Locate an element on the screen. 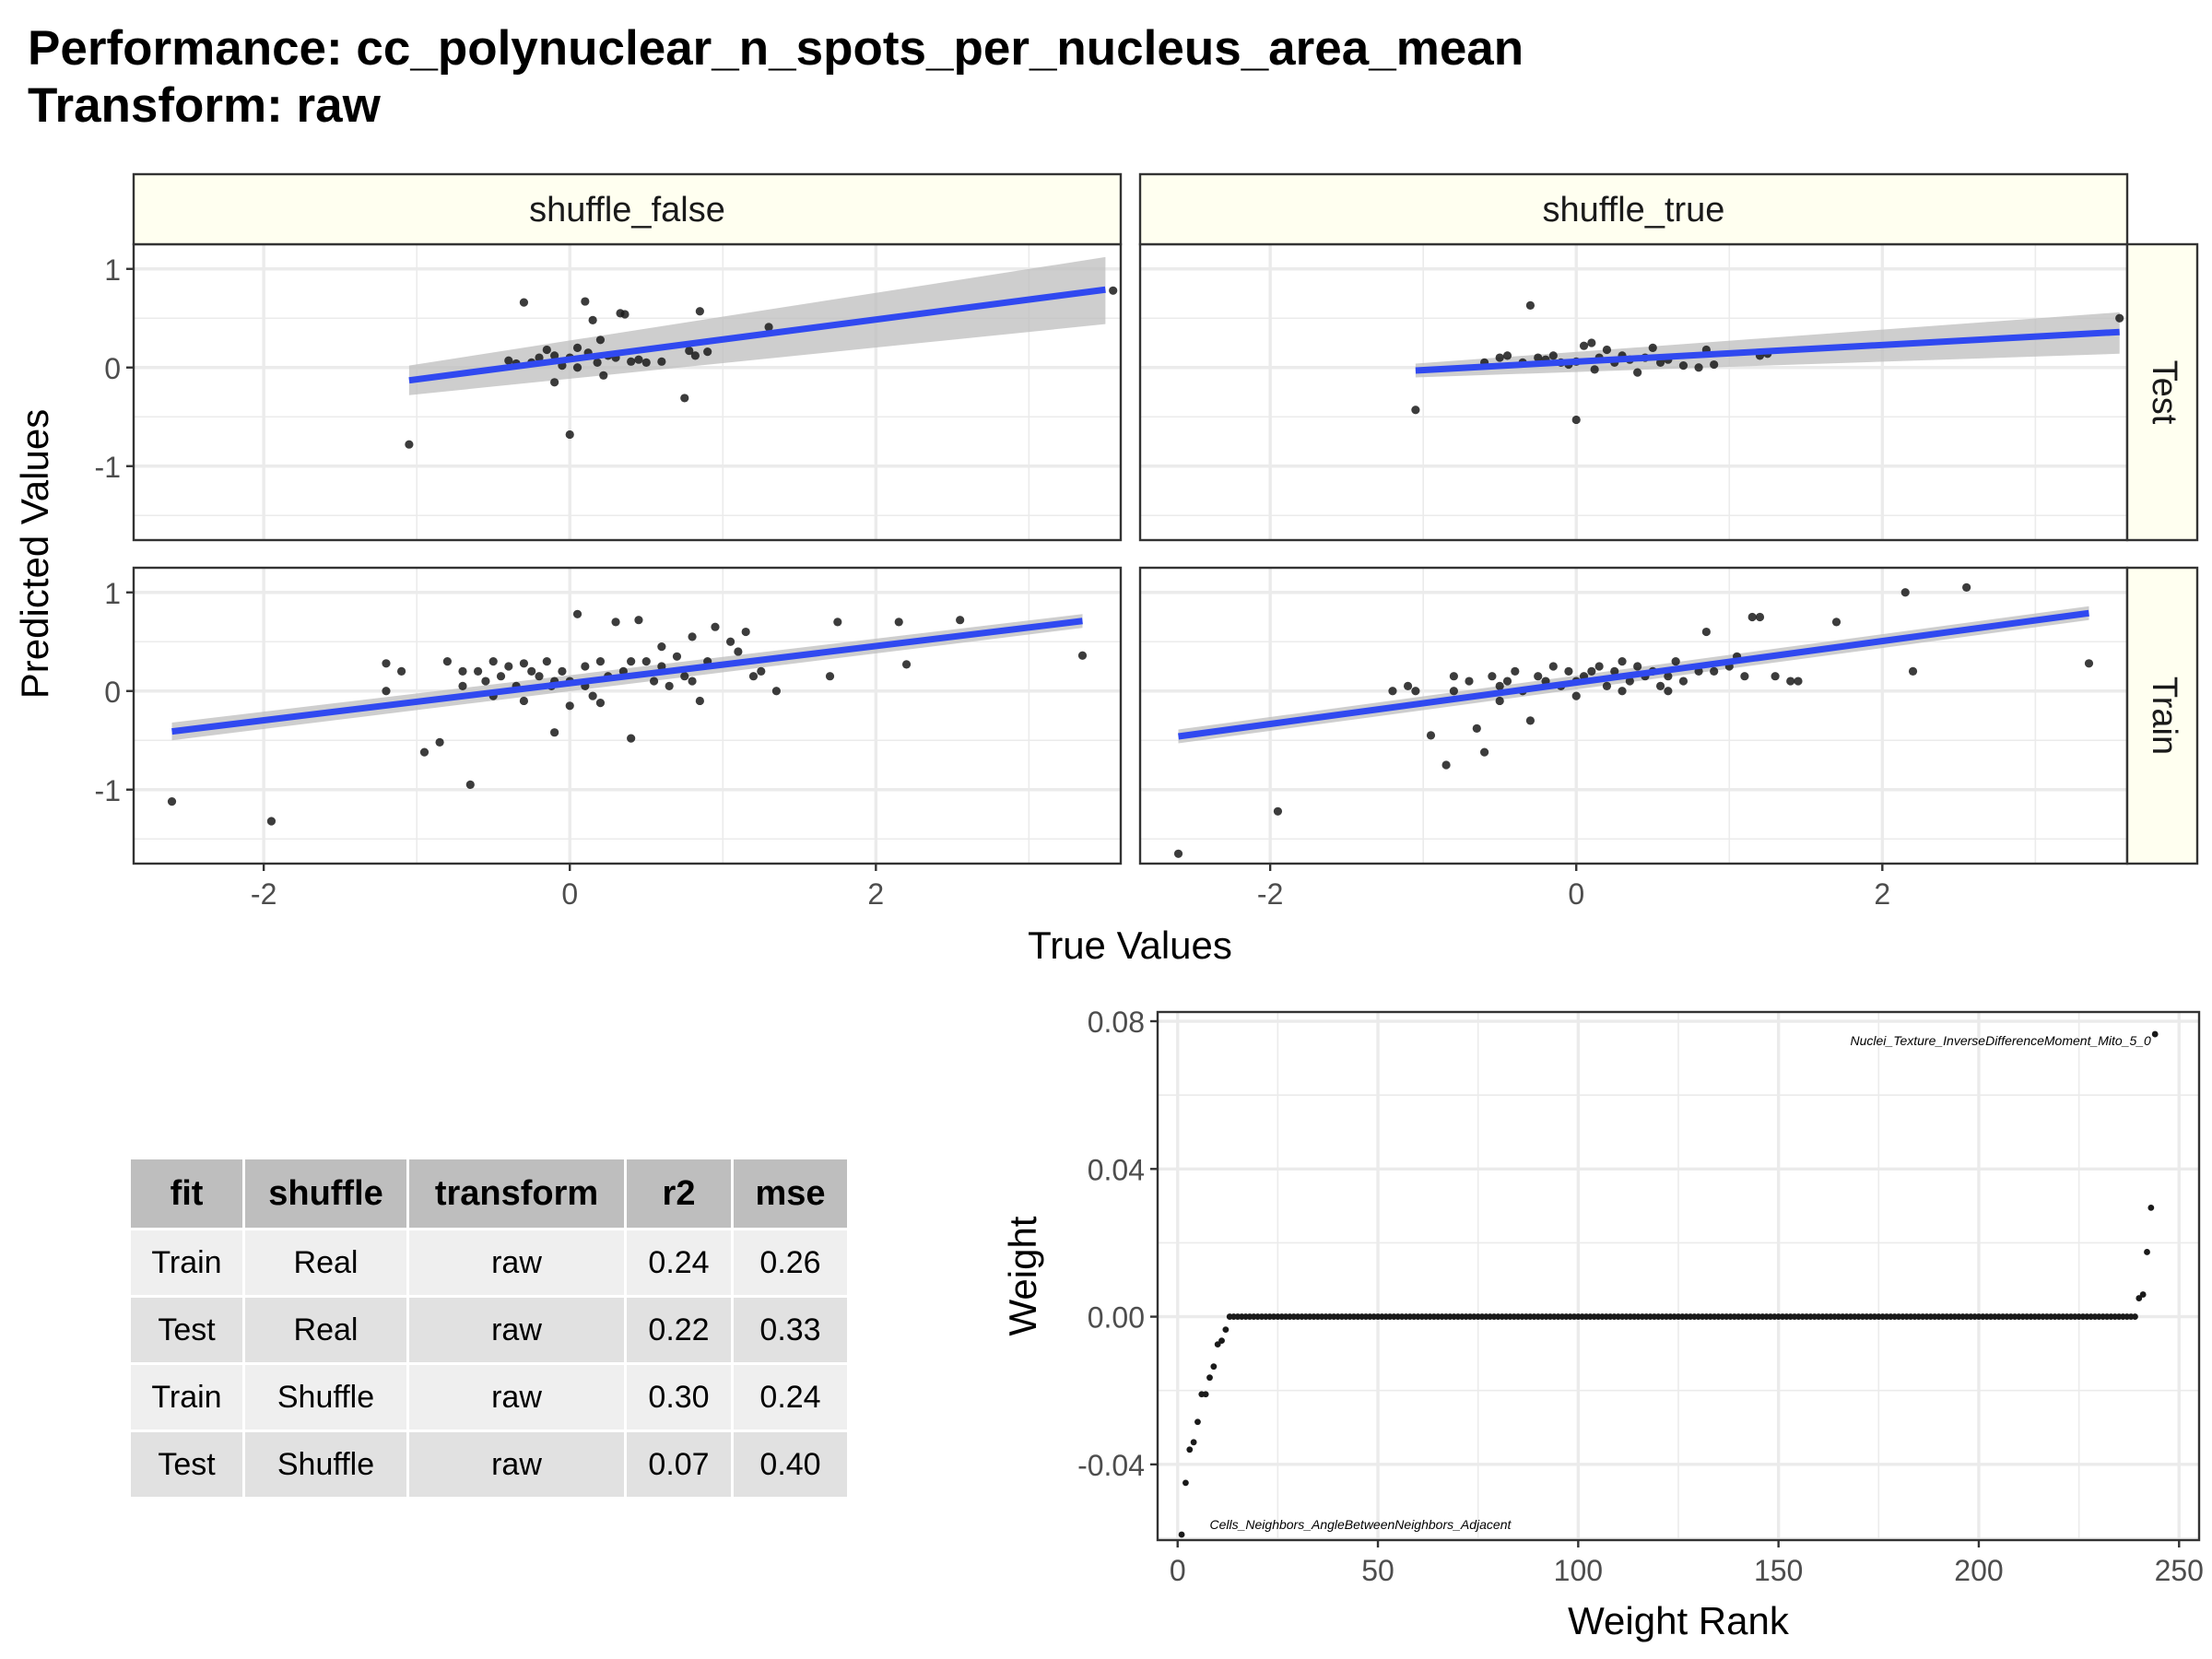 The height and width of the screenshot is (1659, 2212). table-row: Test Real raw 0.22 0.33 is located at coordinates (490, 1331).